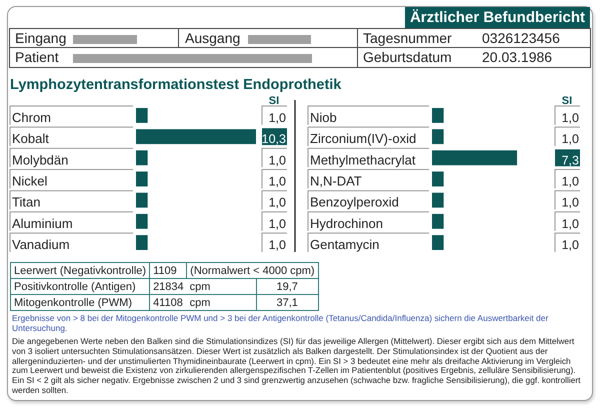  I want to click on y-tick-label: Kobalt, so click(31, 138).